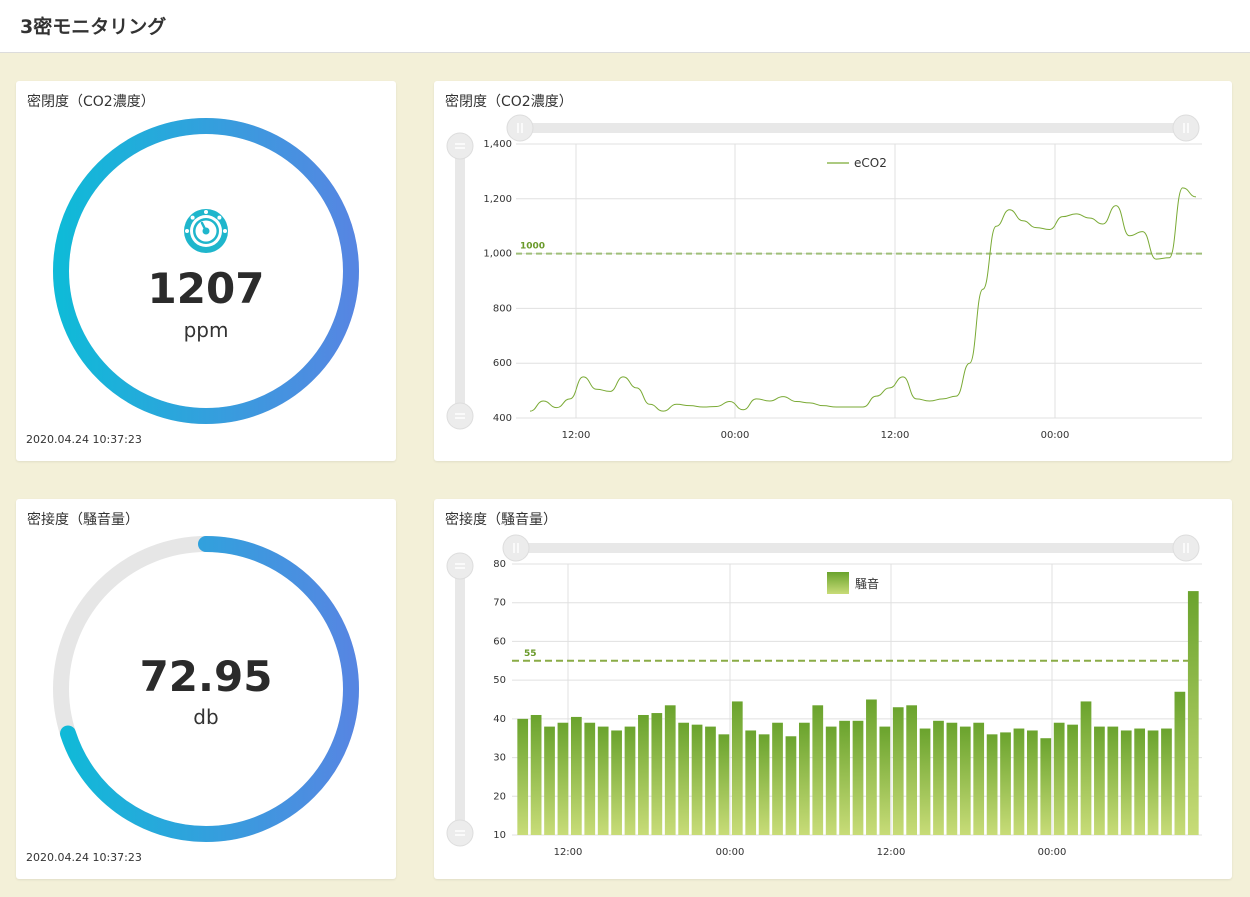 The height and width of the screenshot is (897, 1250). I want to click on noise-gauge-card: 密接度（騒音量） 72.95 db 2020.04.24 10:37:23, so click(206, 689).